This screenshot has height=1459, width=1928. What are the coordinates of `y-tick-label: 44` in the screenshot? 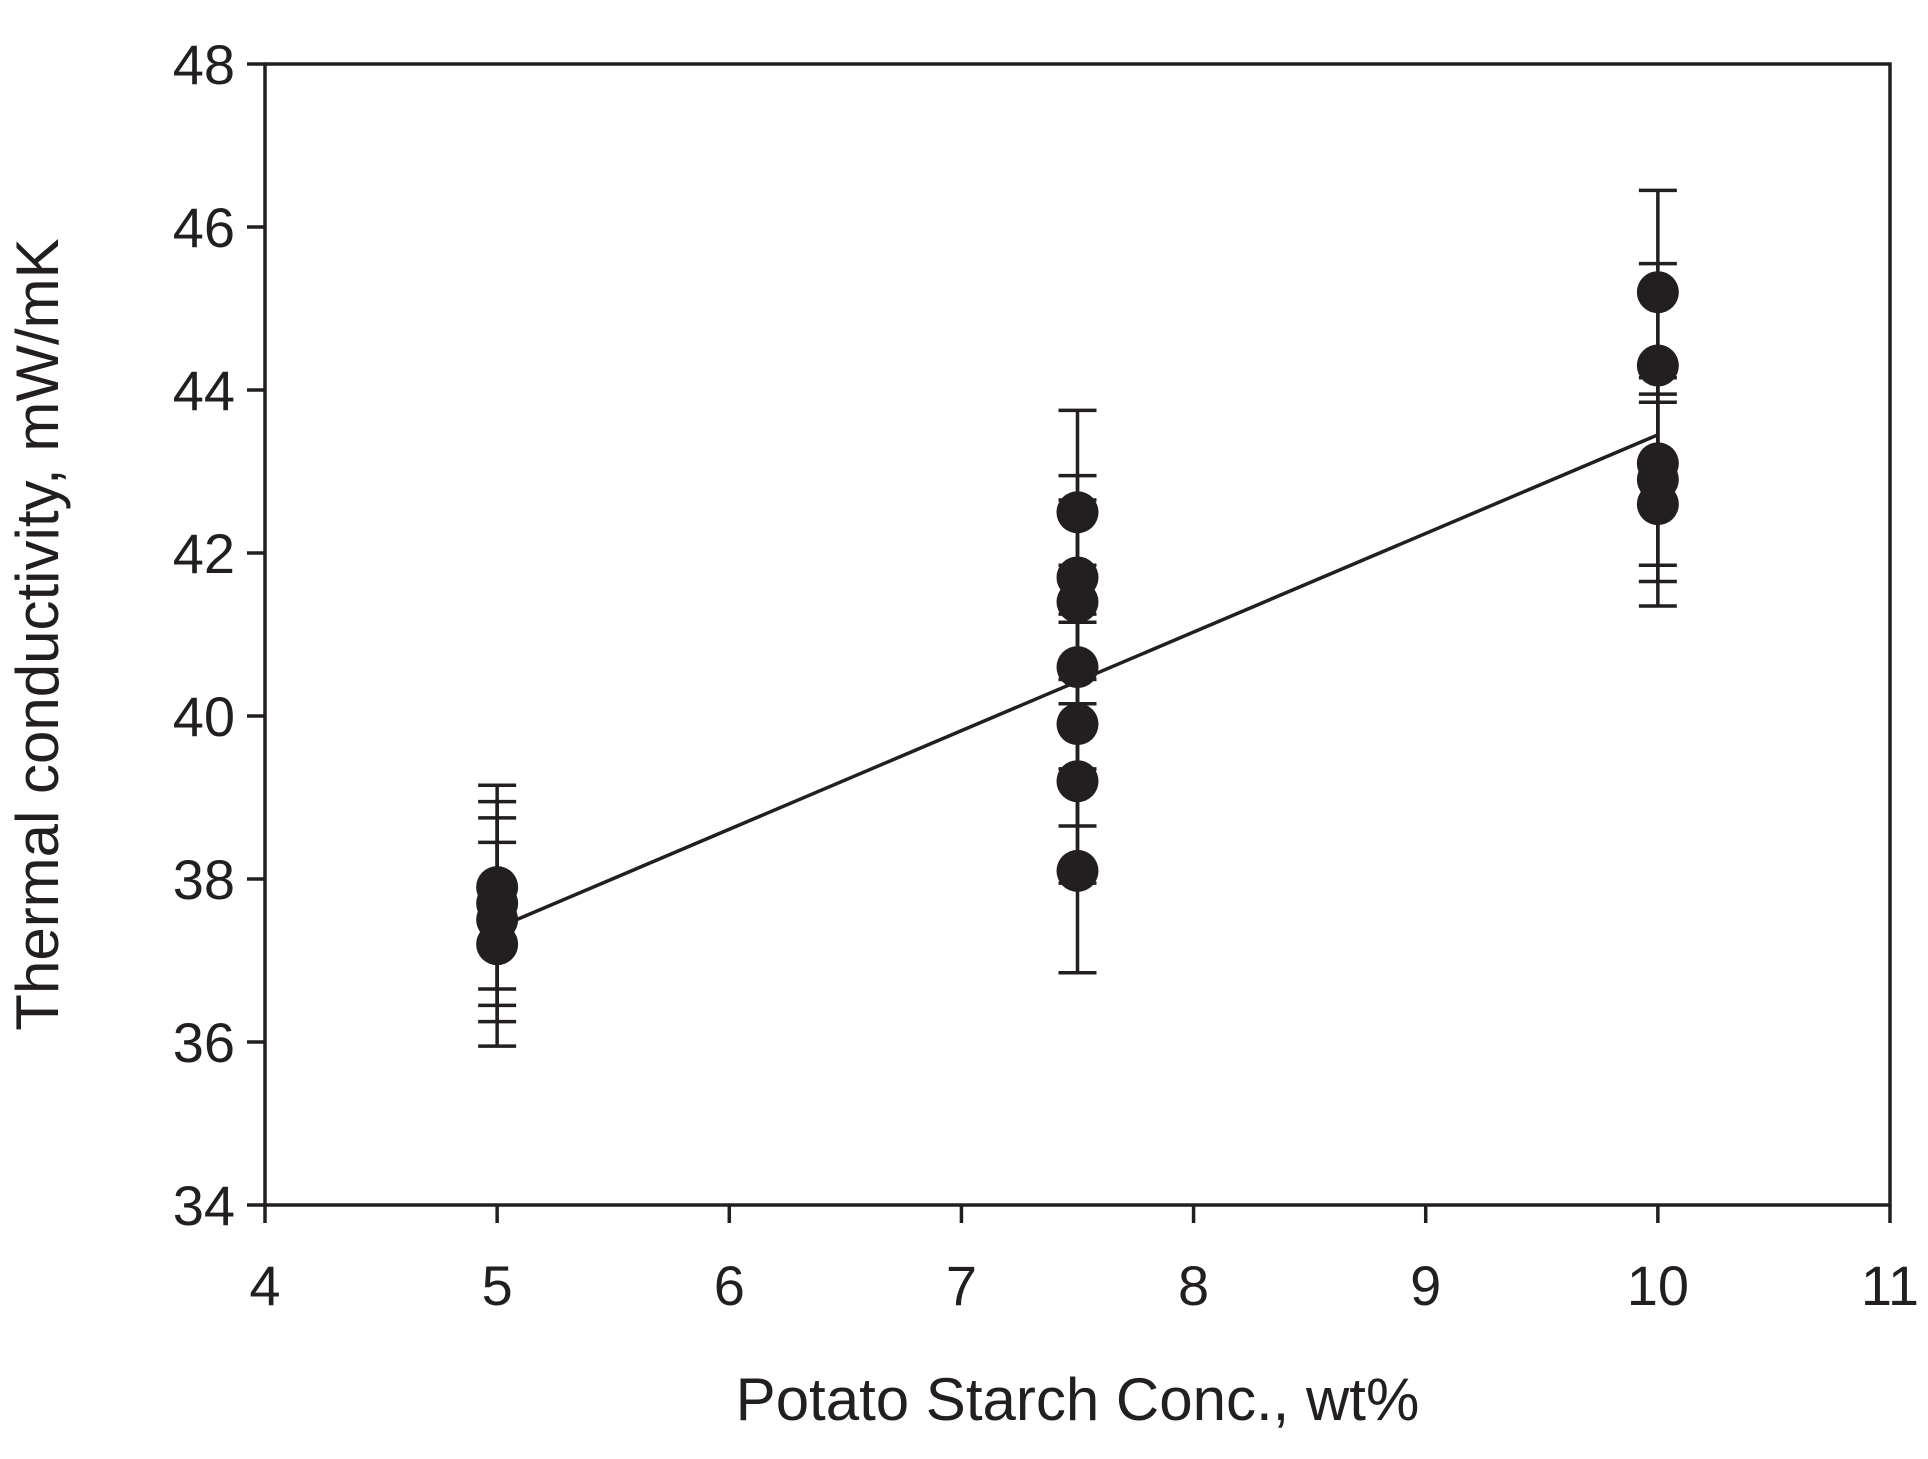 It's located at (204, 390).